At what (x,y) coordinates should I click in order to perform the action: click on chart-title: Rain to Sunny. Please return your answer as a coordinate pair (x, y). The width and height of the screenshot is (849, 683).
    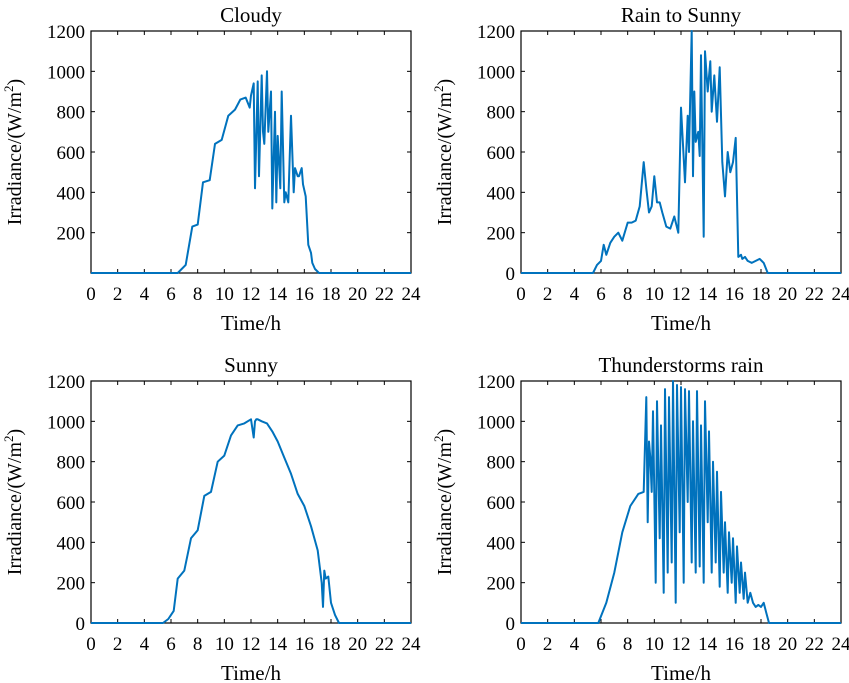
    Looking at the image, I should click on (681, 15).